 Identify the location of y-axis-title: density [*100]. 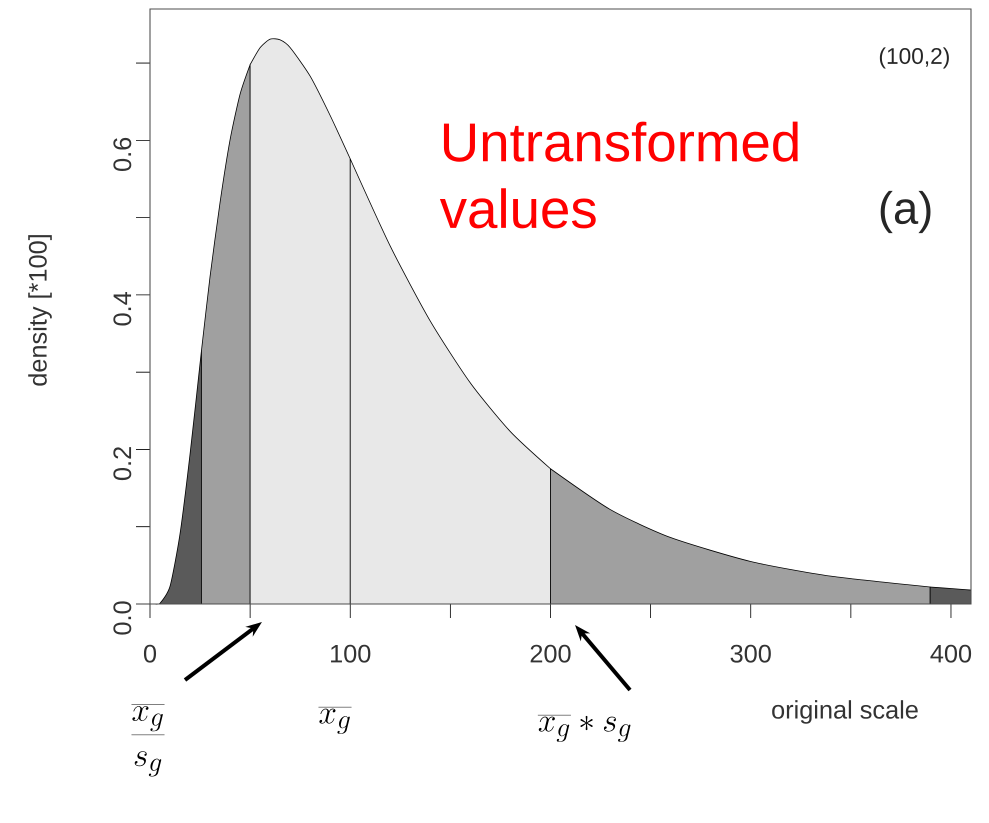
(40, 310).